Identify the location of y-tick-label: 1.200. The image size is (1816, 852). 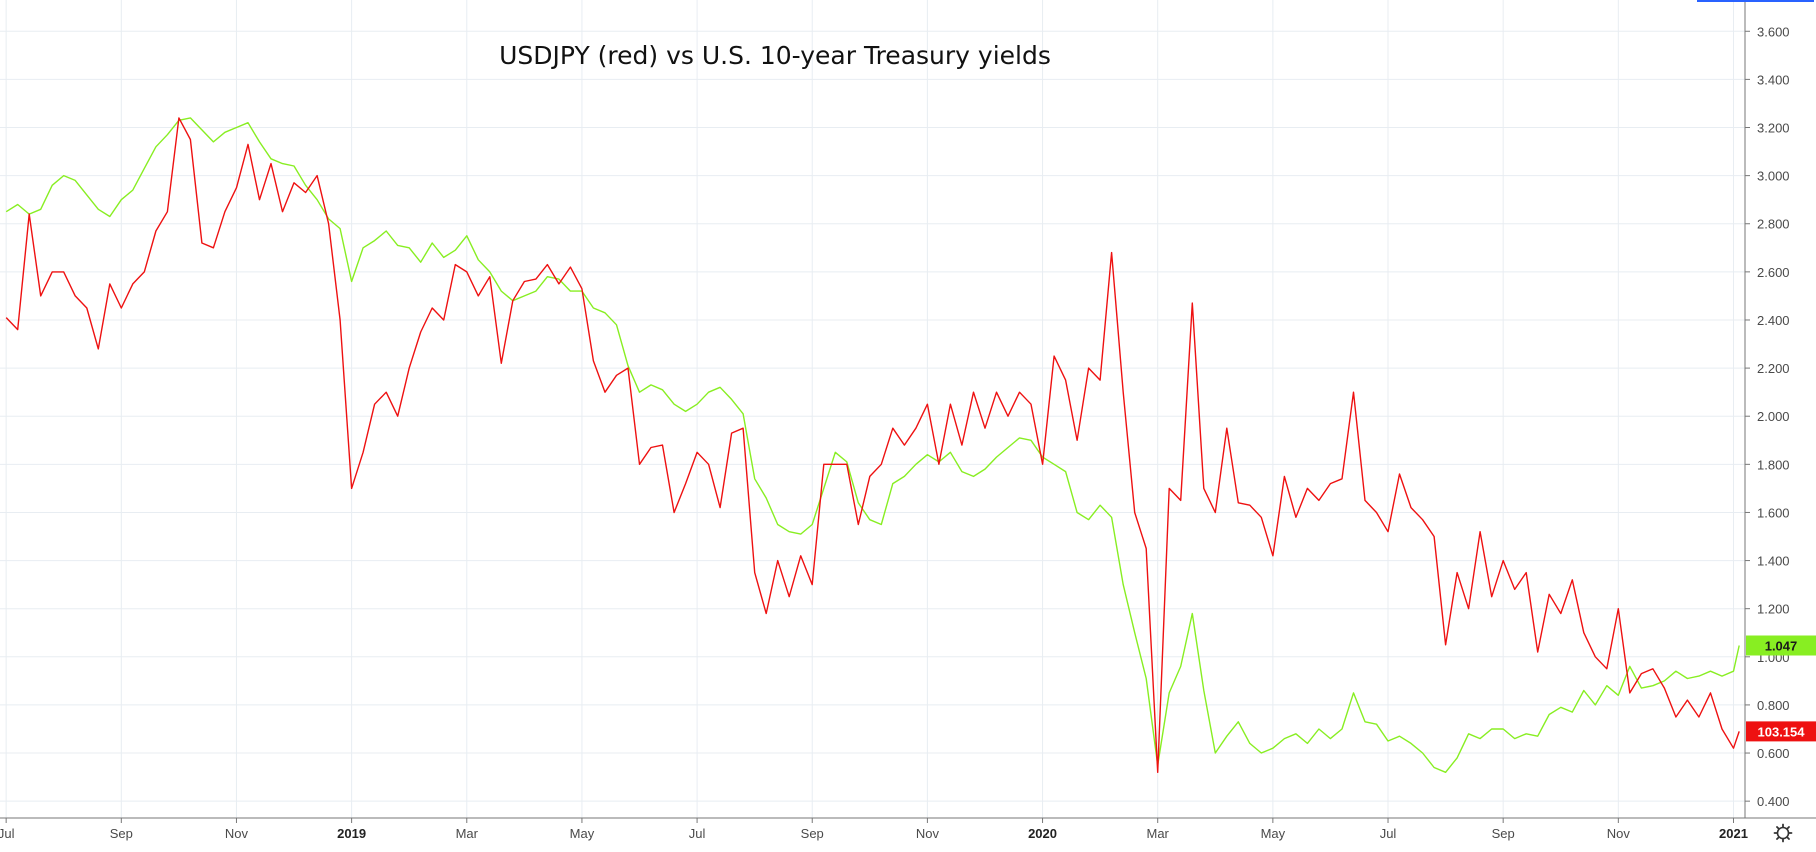
(1773, 609).